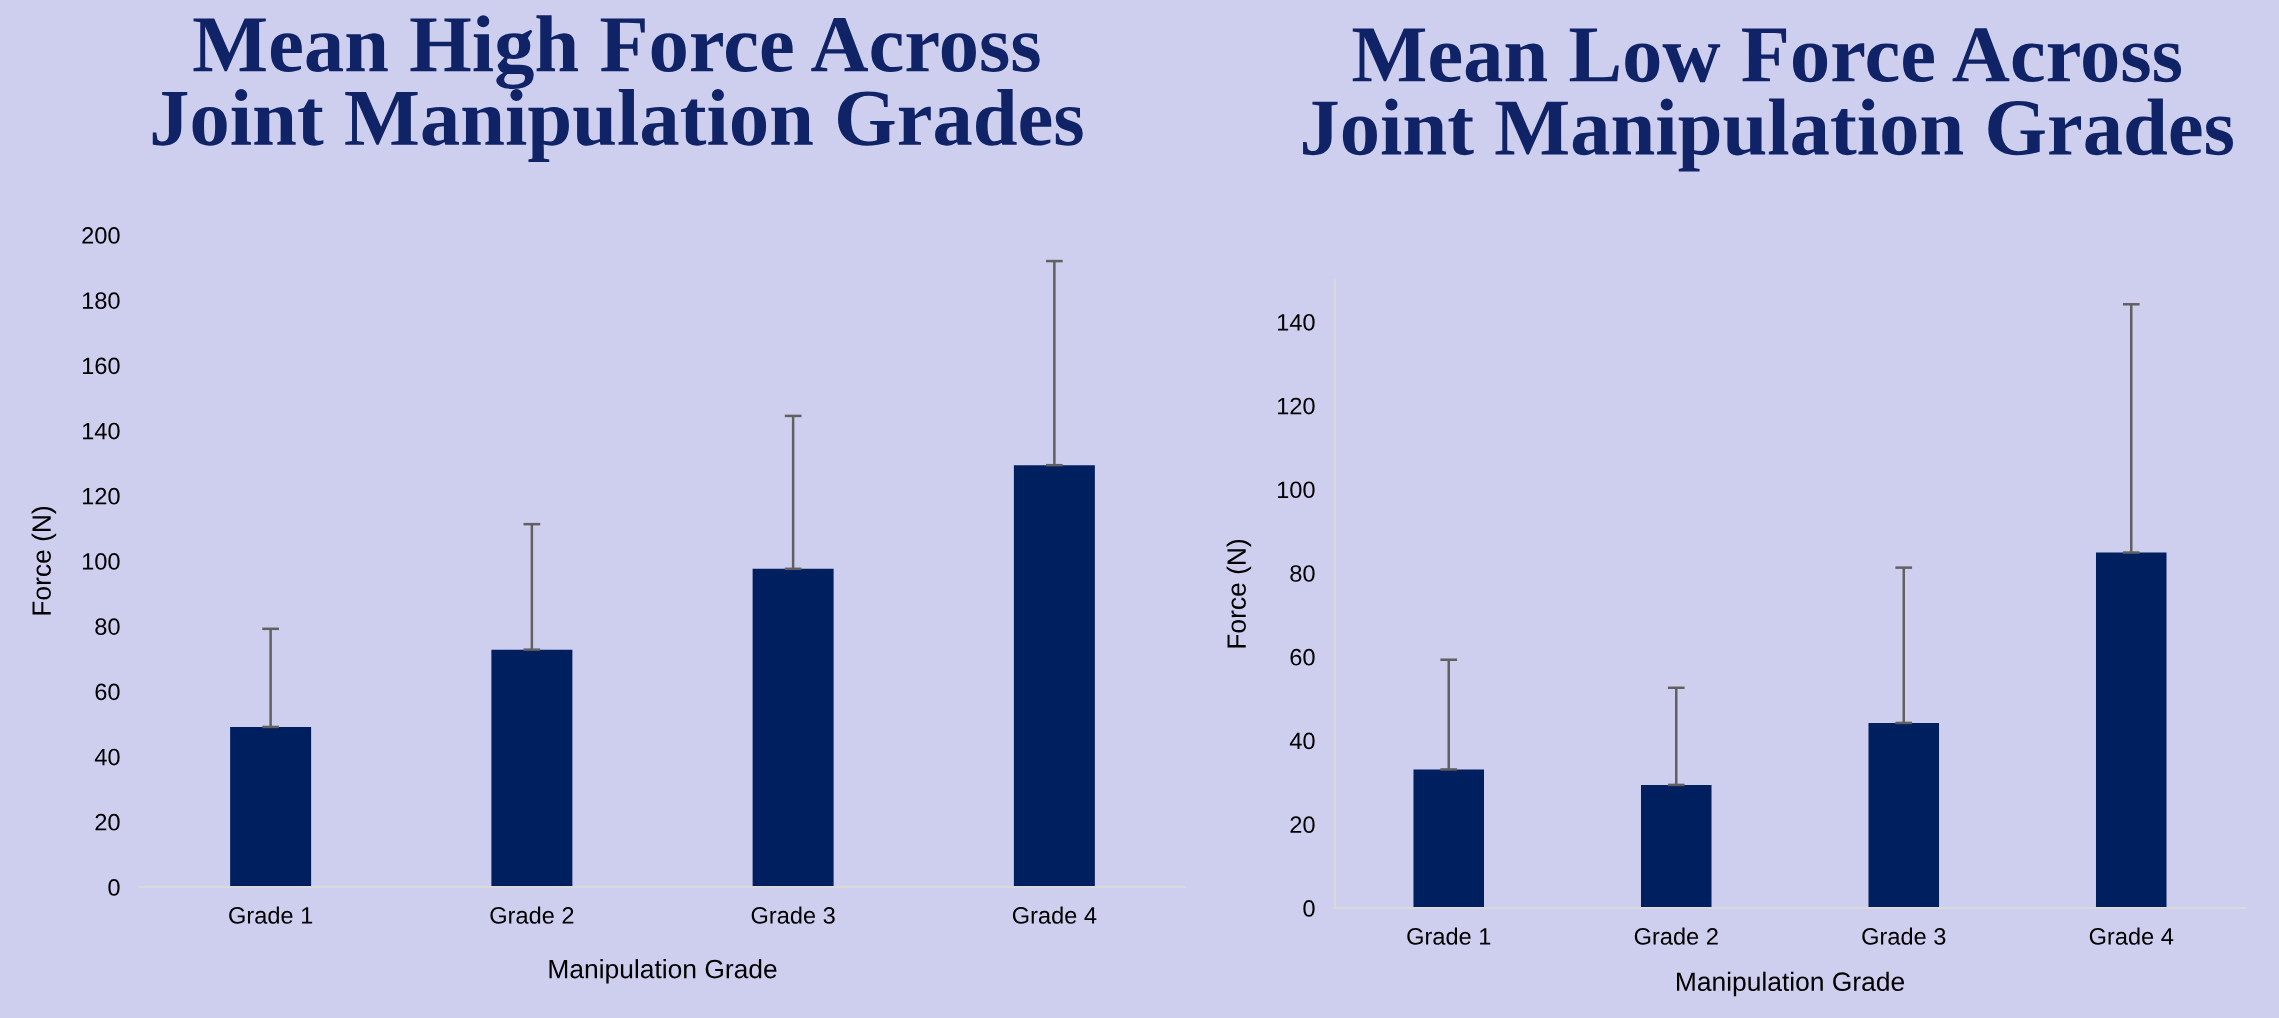 The image size is (2279, 1018). What do you see at coordinates (101, 235) in the screenshot?
I see `y-tick-label: 200` at bounding box center [101, 235].